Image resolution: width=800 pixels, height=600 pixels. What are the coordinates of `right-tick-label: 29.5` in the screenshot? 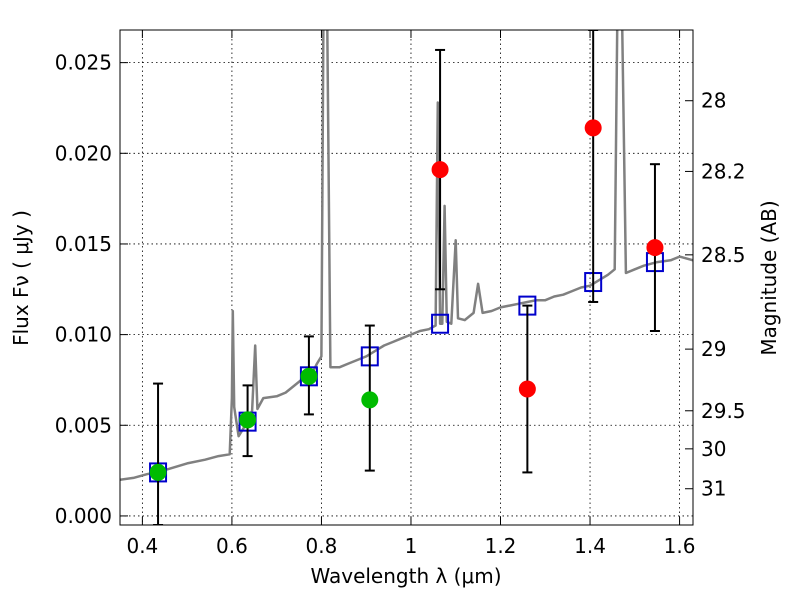 It's located at (723, 411).